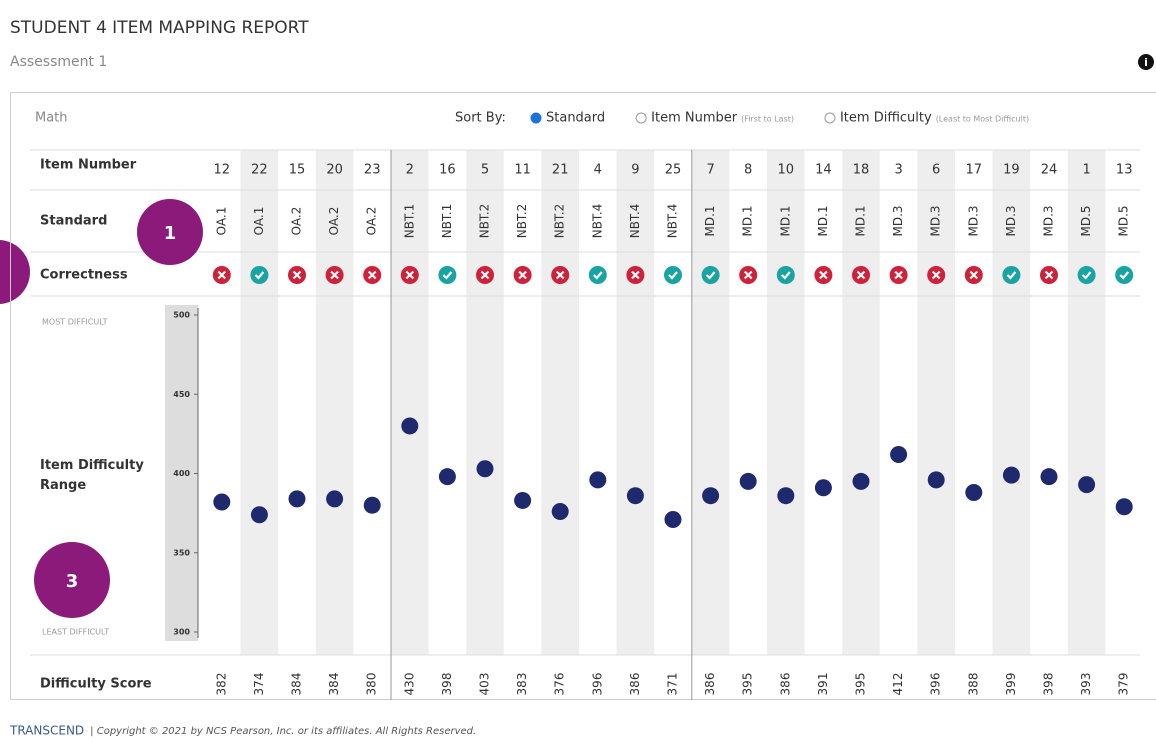 This screenshot has width=1156, height=742. I want to click on standard: OA.2, so click(372, 221).